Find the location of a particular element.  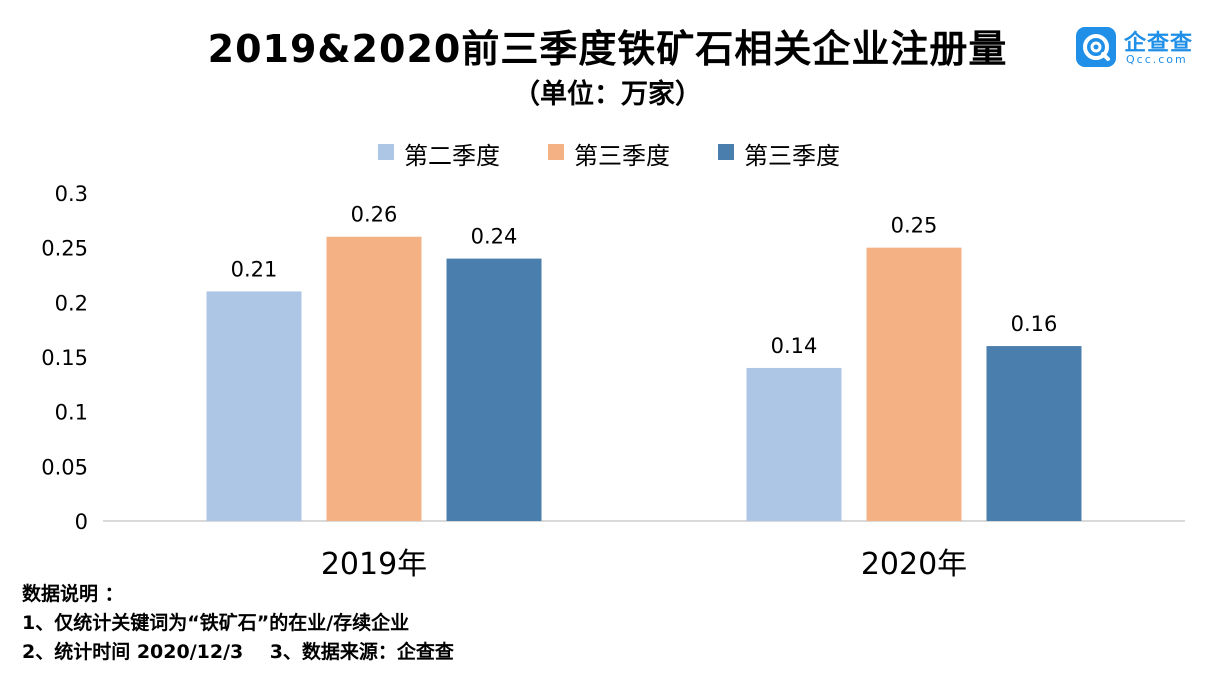

notes-heading: 数据说明 ： is located at coordinates (73, 594).